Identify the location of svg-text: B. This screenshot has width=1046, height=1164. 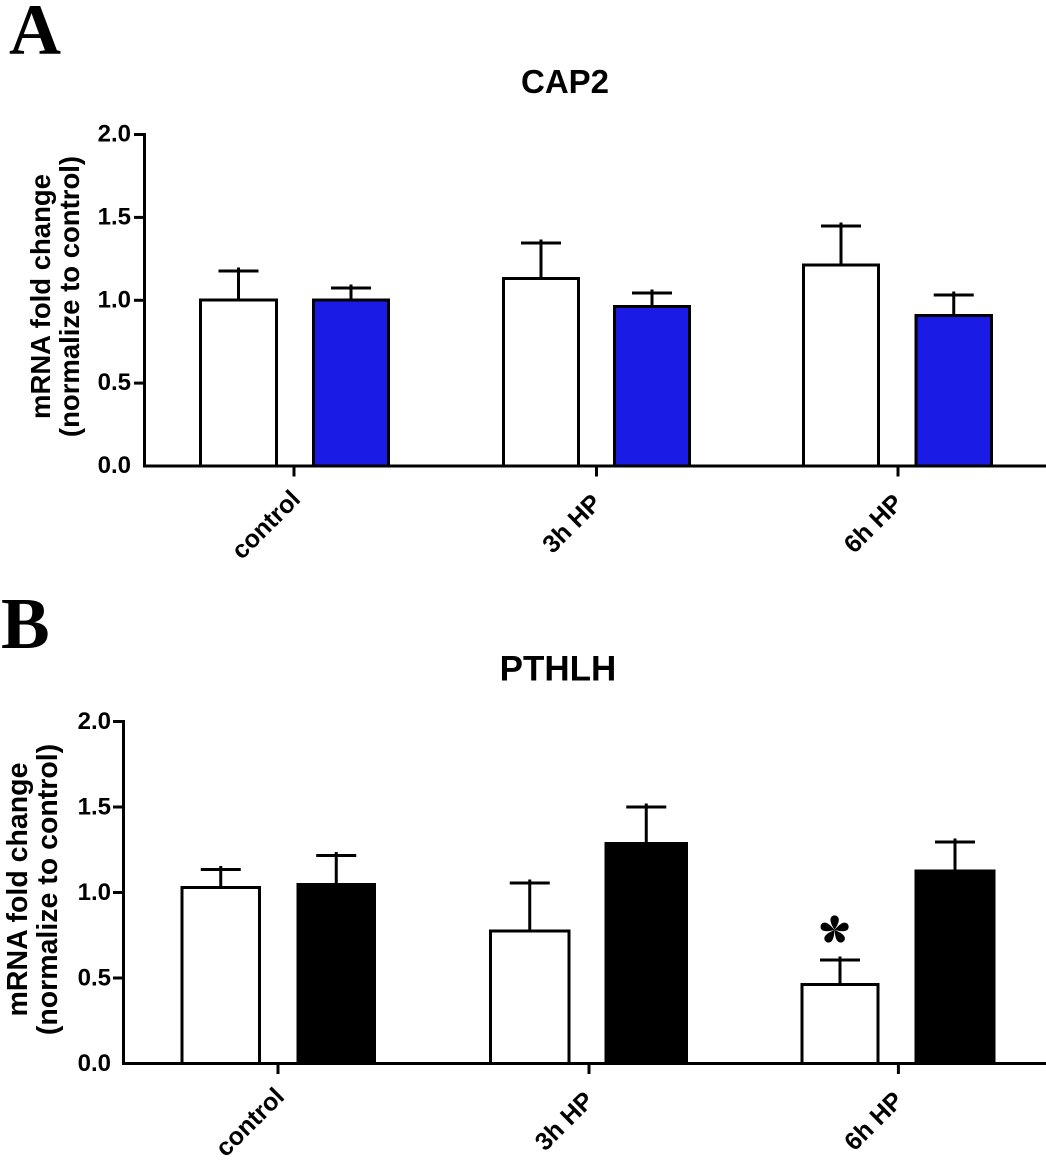
(25, 623).